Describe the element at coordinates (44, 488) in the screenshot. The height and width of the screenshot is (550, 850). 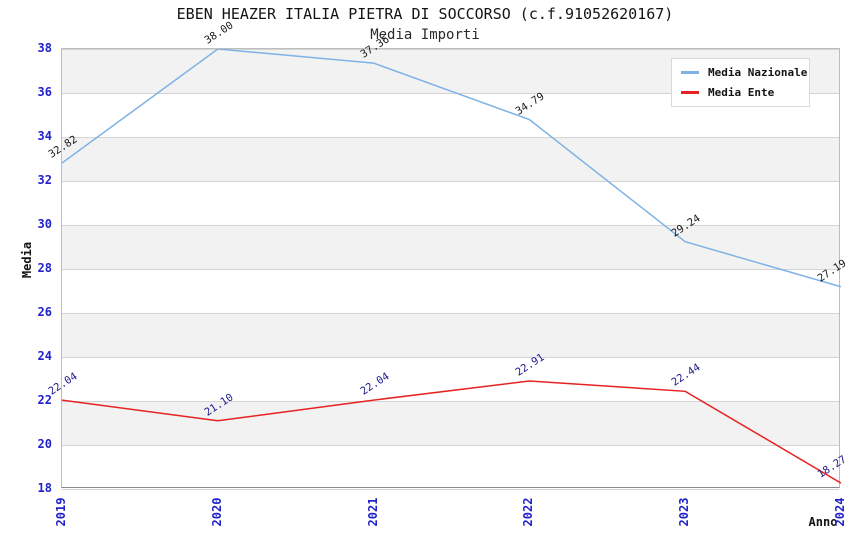
I see `y-tick-label: 18` at that location.